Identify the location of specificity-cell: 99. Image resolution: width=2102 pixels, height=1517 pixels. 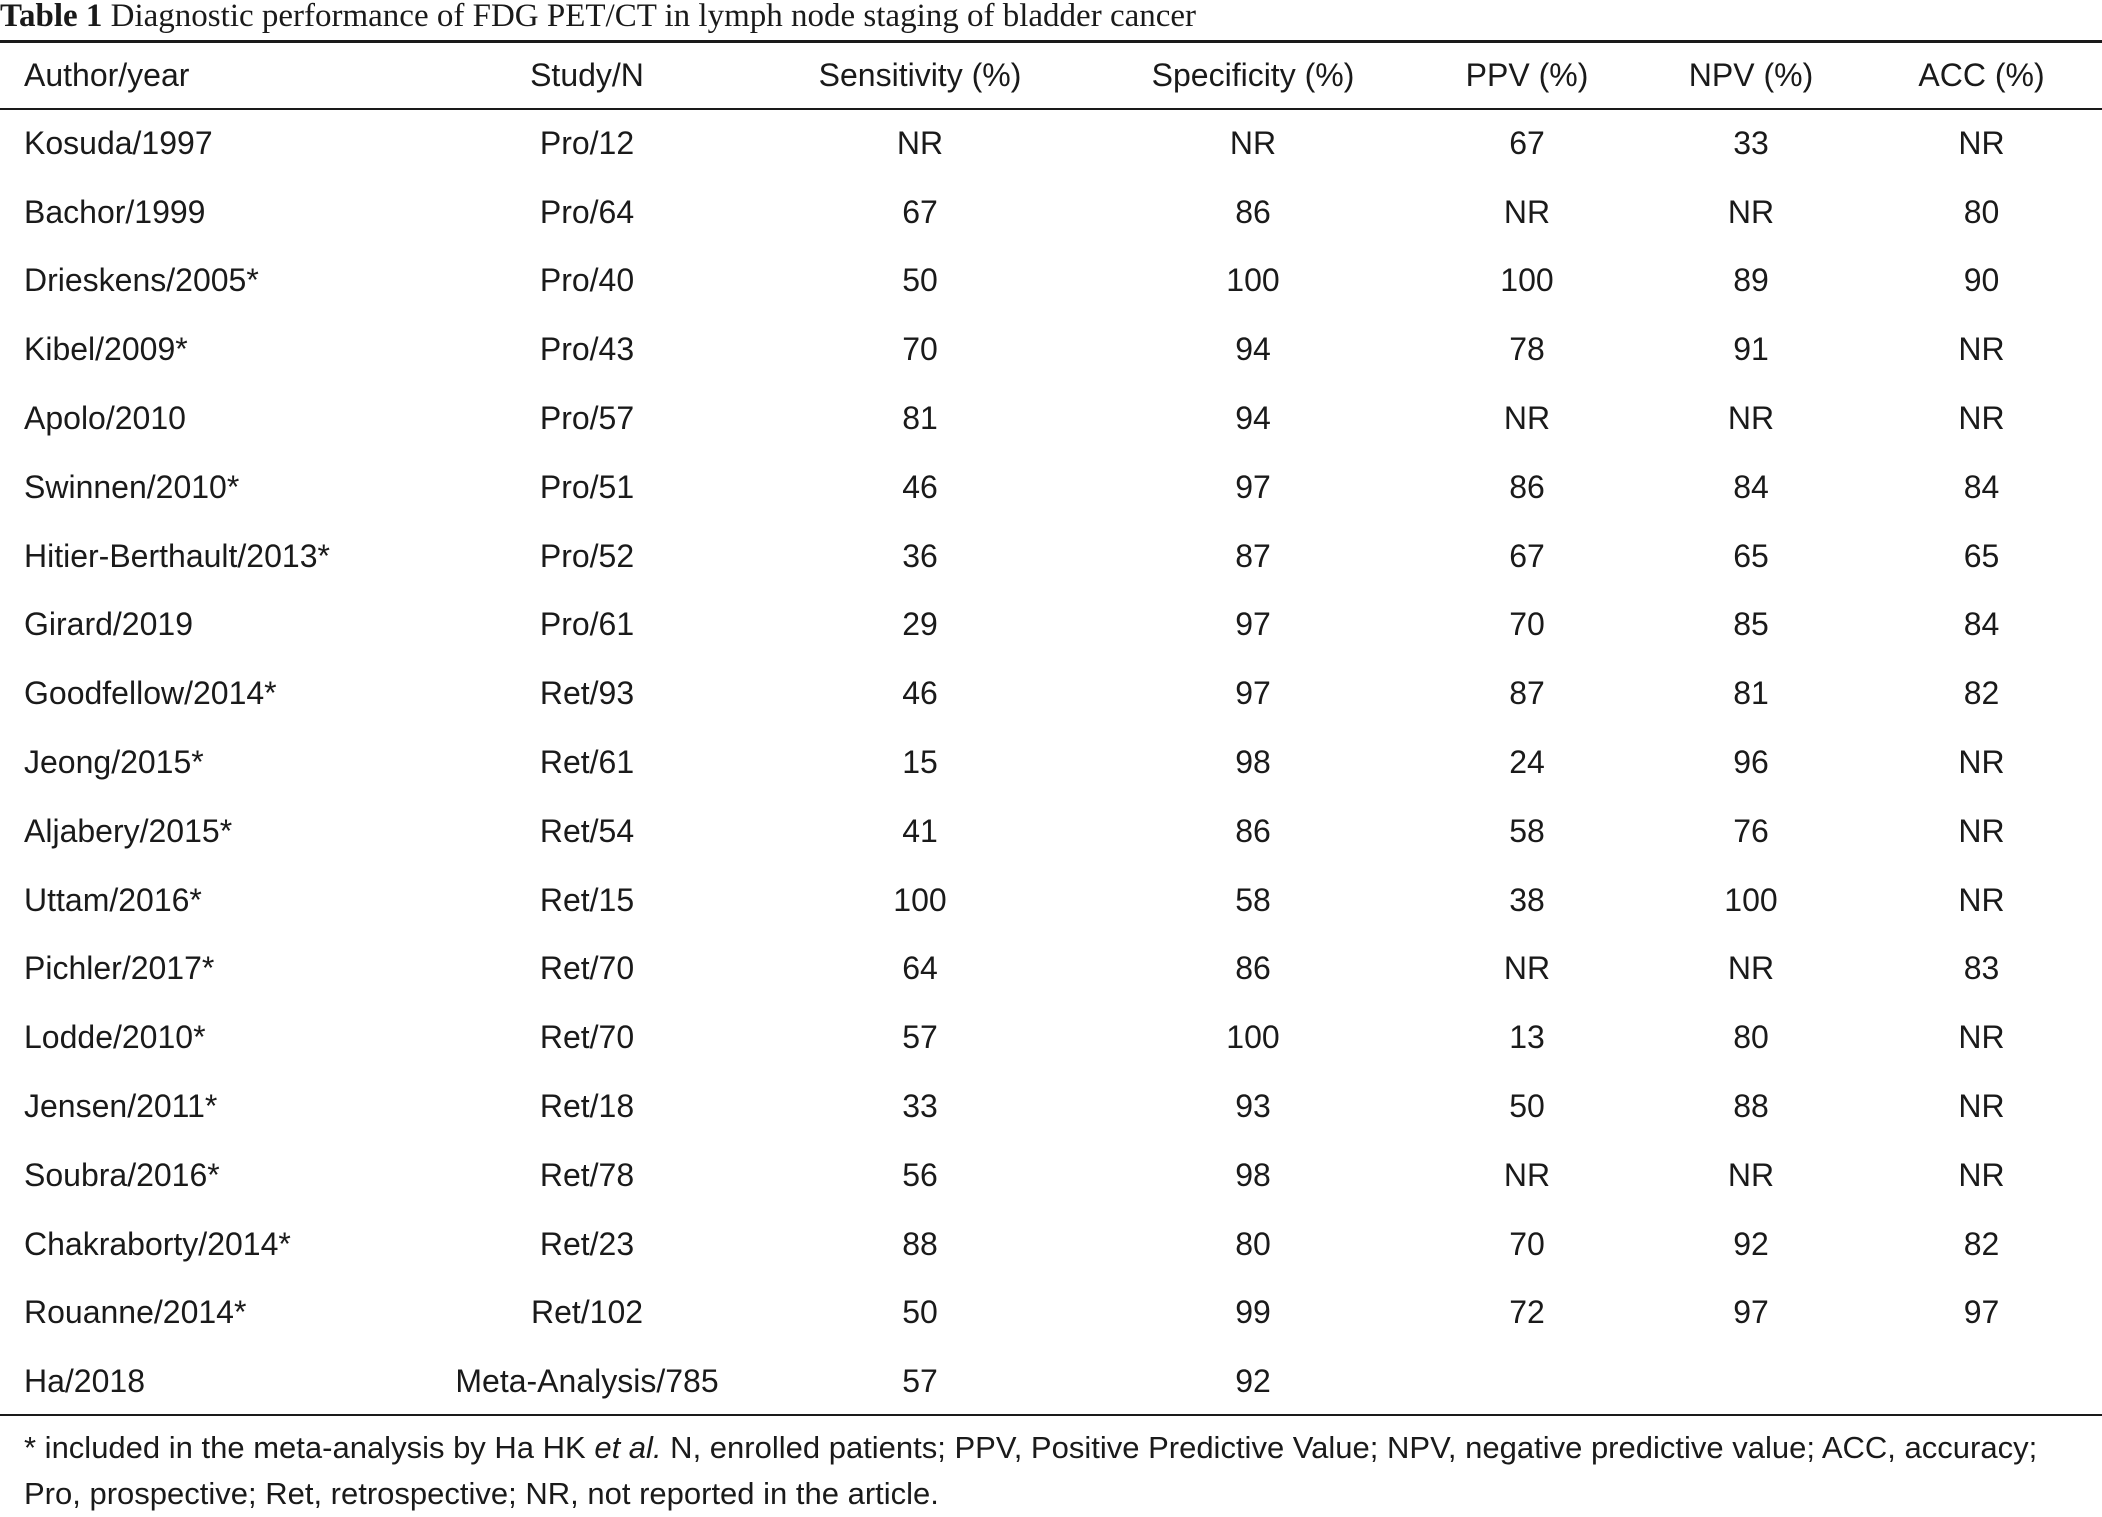
(1253, 1312).